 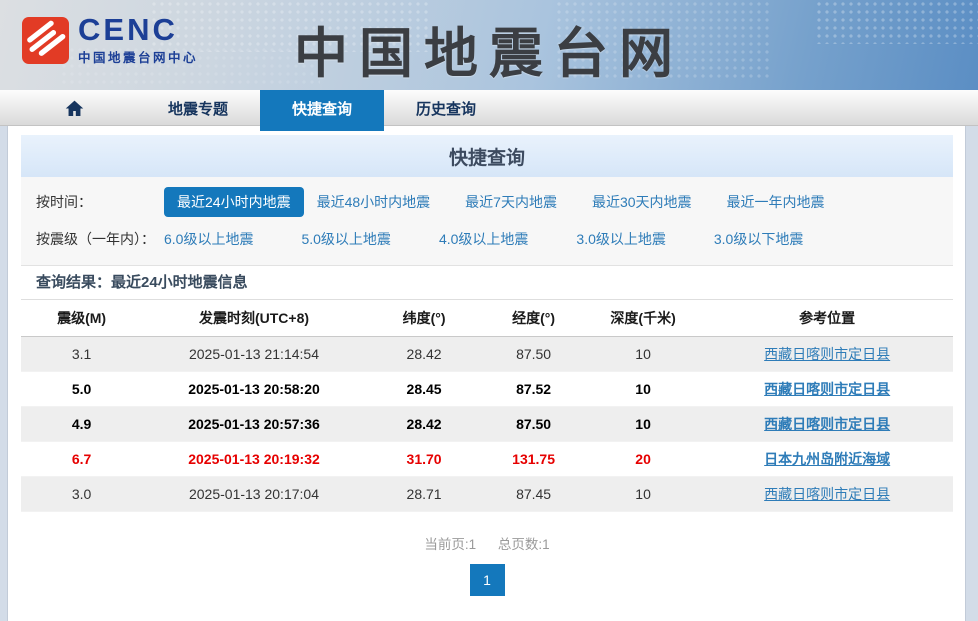 What do you see at coordinates (82, 389) in the screenshot?
I see `cell-magnitude: 5.0` at bounding box center [82, 389].